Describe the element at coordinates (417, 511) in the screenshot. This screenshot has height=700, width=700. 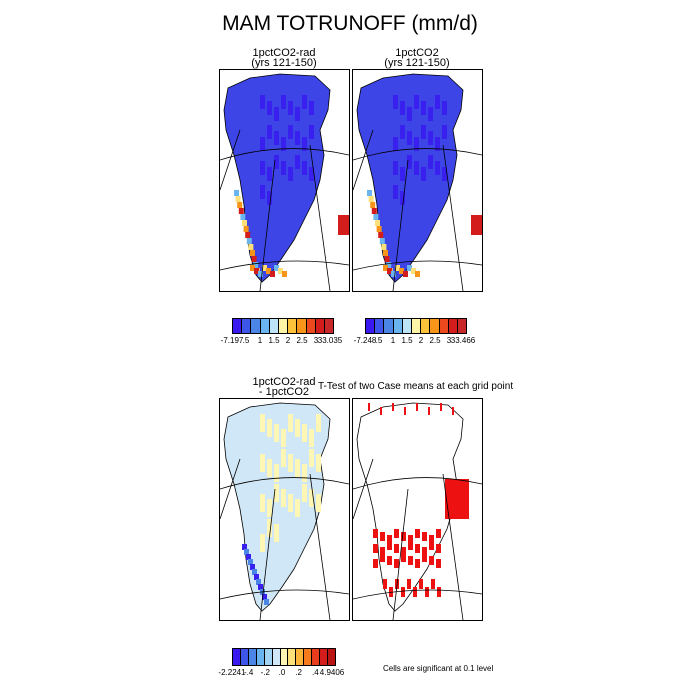
I see `greenland-map-ttest` at that location.